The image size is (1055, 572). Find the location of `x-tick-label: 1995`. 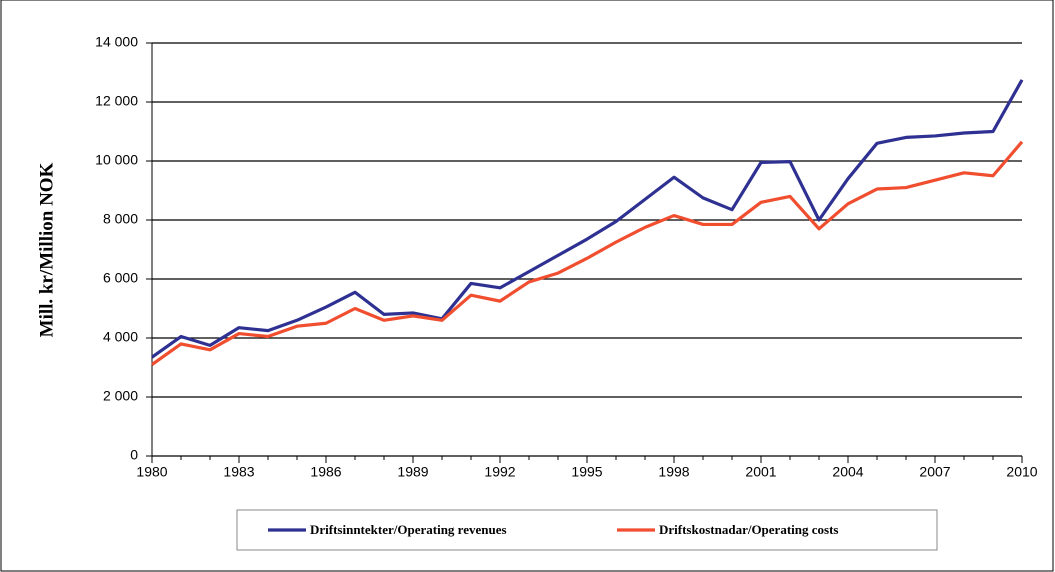

x-tick-label: 1995 is located at coordinates (586, 472).